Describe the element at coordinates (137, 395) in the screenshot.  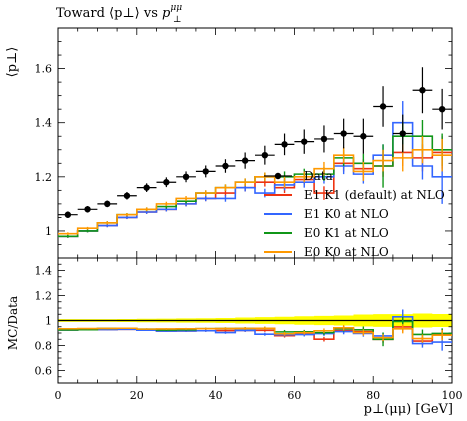
I see `x-tick-label: 20` at that location.